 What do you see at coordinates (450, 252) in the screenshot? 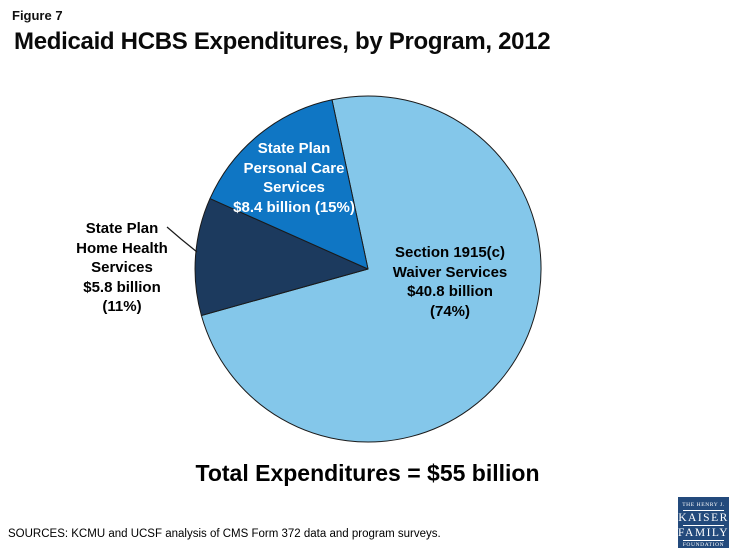
I see `label-line: Section 1915(c)` at bounding box center [450, 252].